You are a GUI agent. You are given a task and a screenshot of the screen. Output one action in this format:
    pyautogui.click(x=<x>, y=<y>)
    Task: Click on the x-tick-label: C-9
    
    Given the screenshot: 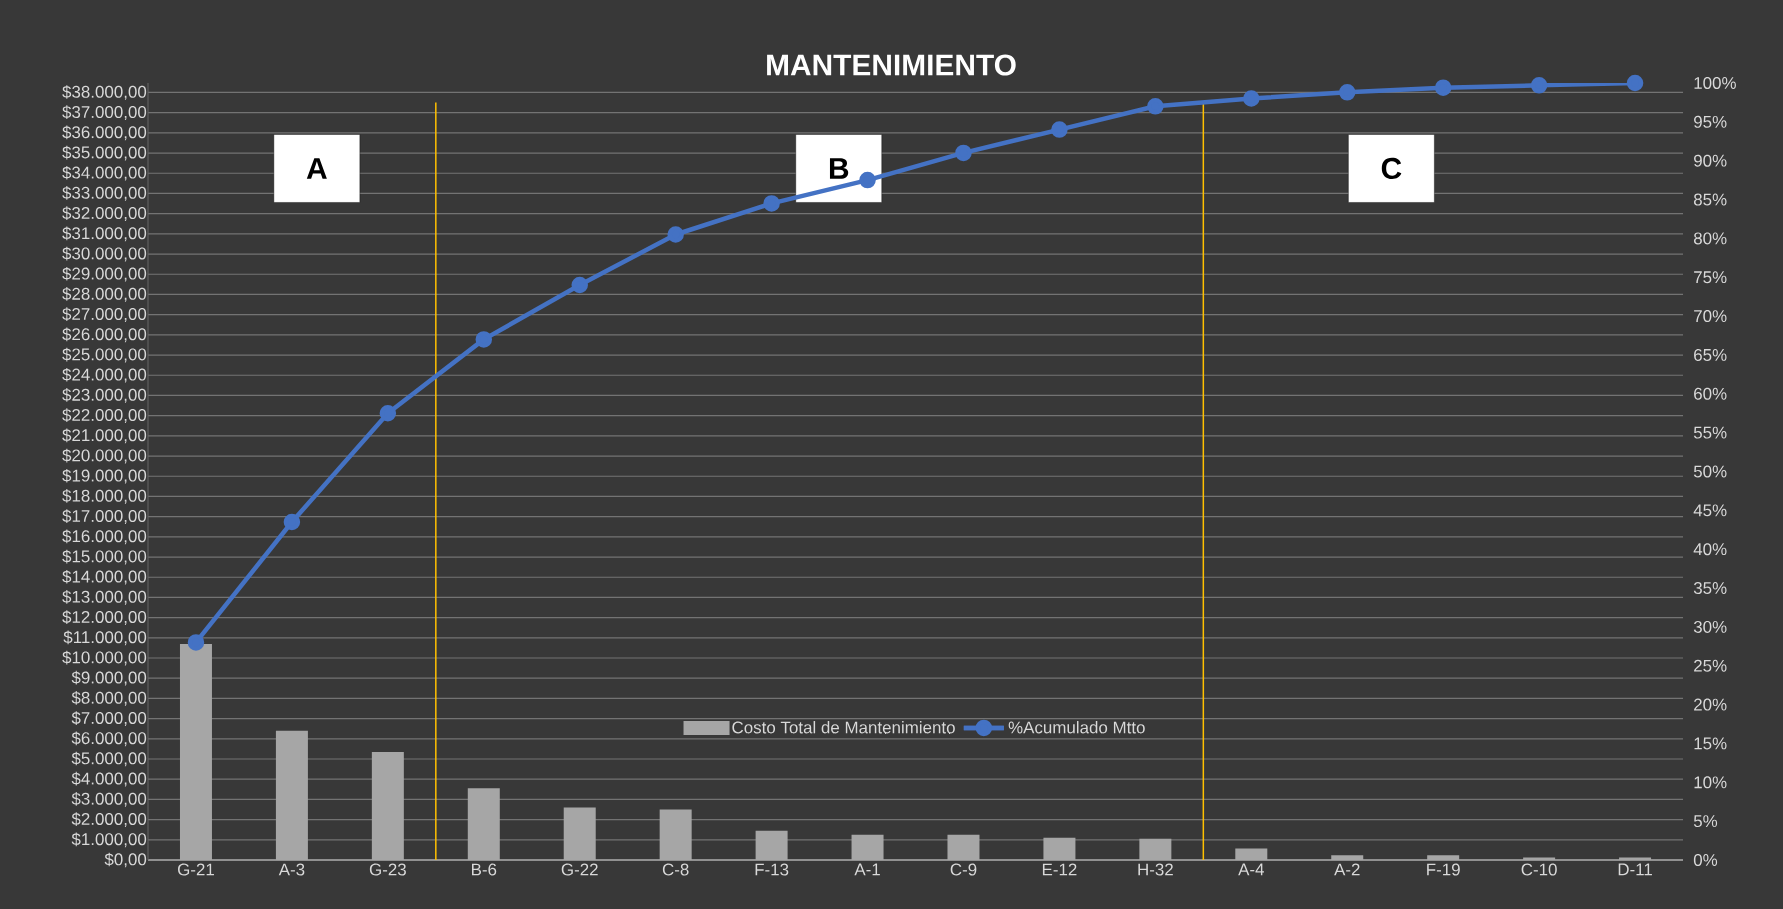 What is the action you would take?
    pyautogui.click(x=963, y=869)
    